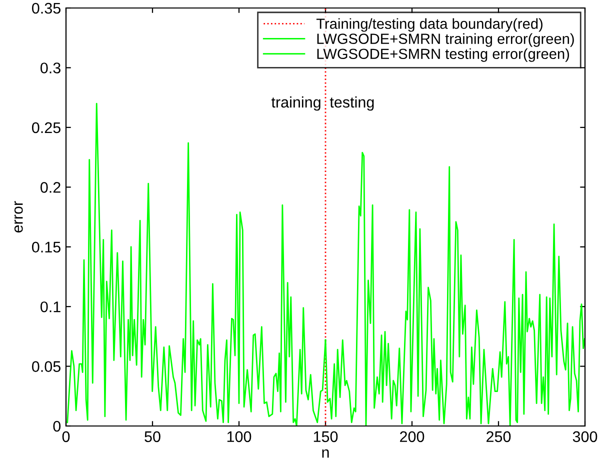  What do you see at coordinates (50, 187) in the screenshot?
I see `y-tick-label: 0.2` at bounding box center [50, 187].